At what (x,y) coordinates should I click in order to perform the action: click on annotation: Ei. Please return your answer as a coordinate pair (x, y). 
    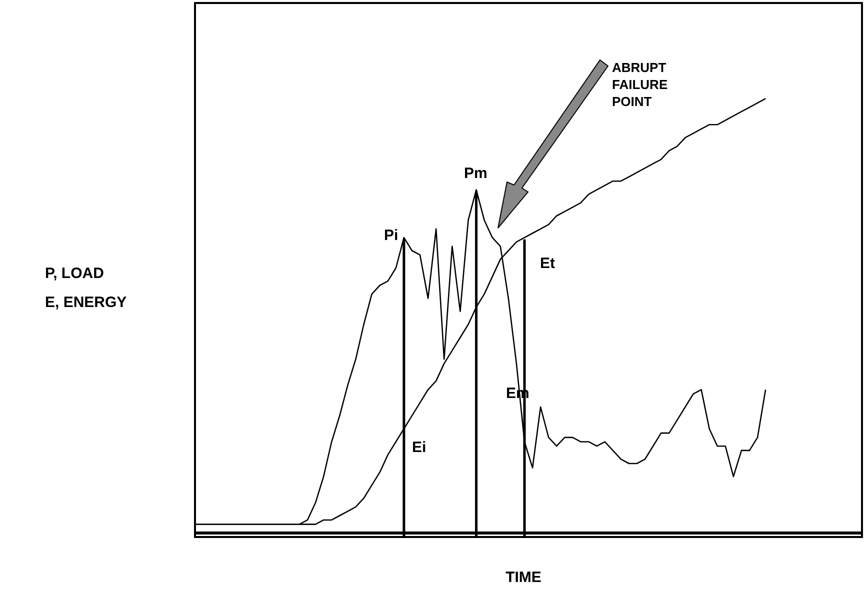
    Looking at the image, I should click on (419, 447).